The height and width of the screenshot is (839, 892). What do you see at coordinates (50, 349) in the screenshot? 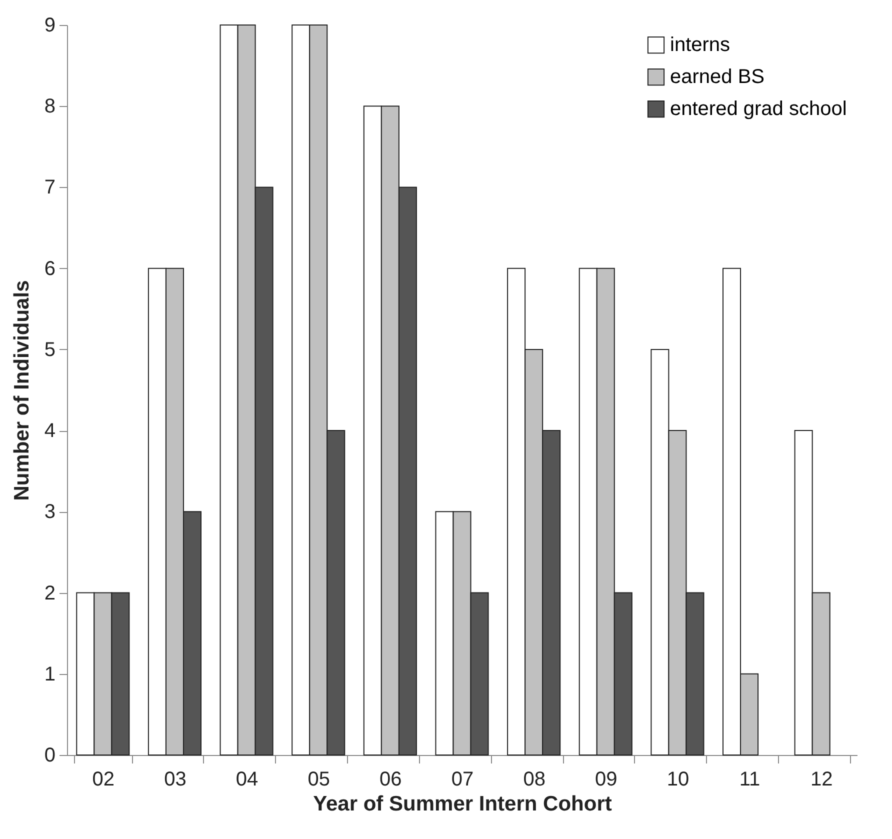
I see `y-tick-label: 5` at bounding box center [50, 349].